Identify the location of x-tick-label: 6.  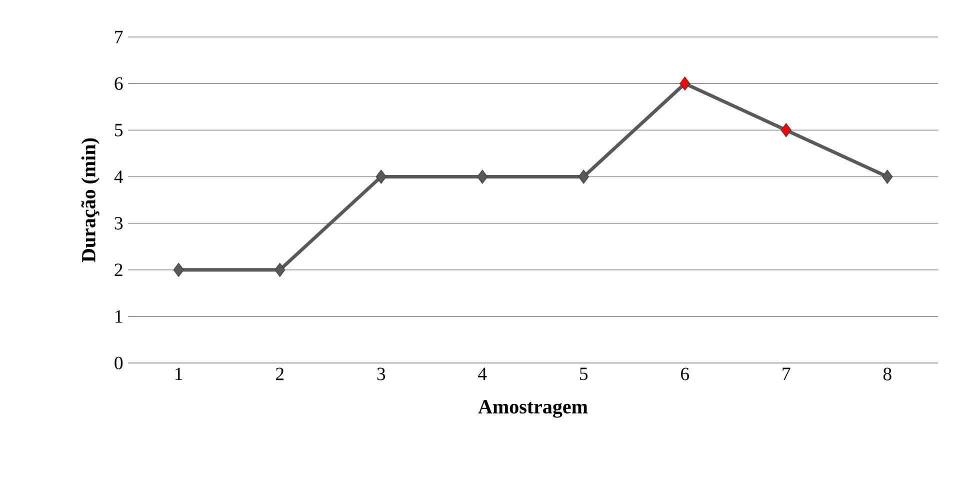
(685, 374).